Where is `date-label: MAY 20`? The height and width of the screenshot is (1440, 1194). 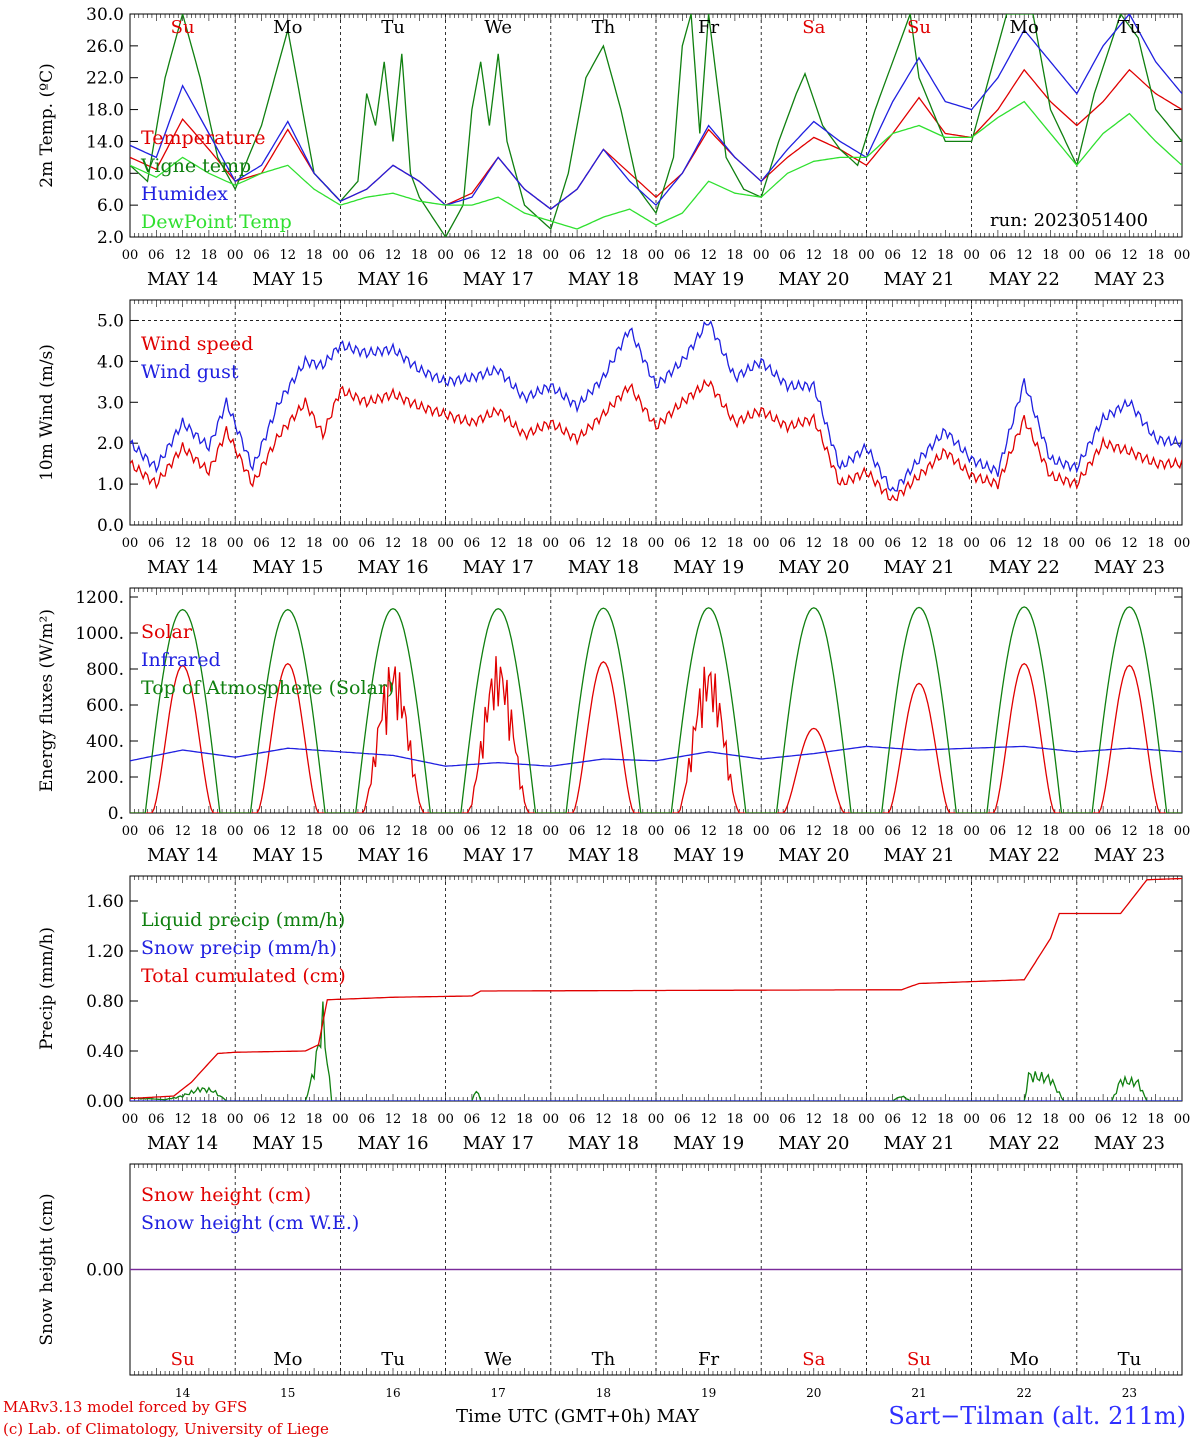
date-label: MAY 20 is located at coordinates (813, 279).